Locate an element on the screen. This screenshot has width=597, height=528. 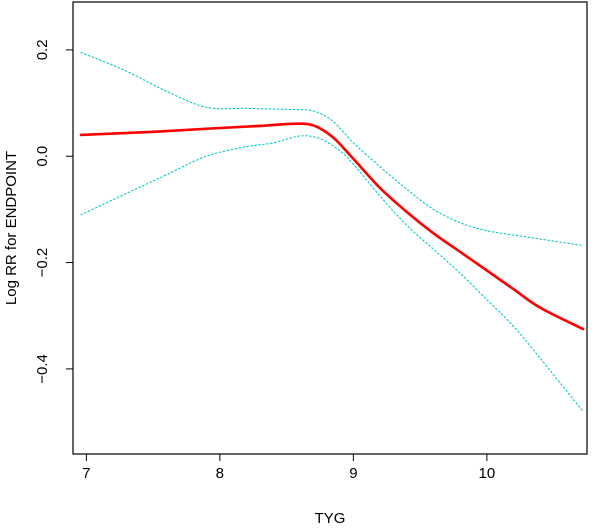
x-tick-label: 8 is located at coordinates (220, 473).